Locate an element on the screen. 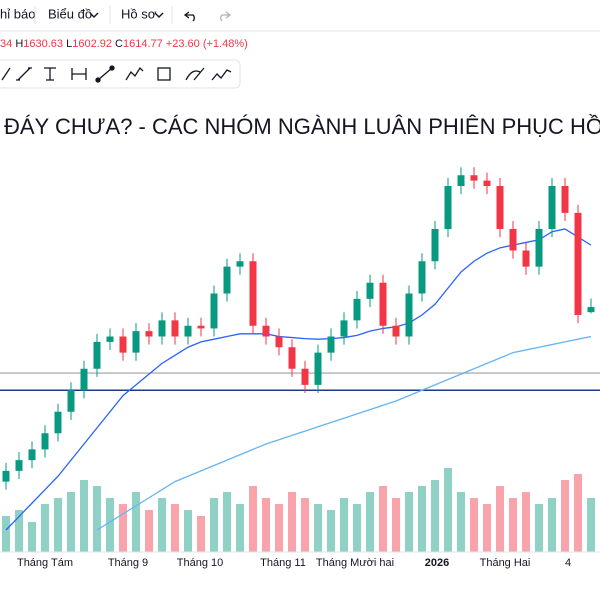 Image resolution: width=600 pixels, height=600 pixels. time-label: Tháng Tám is located at coordinates (45, 563).